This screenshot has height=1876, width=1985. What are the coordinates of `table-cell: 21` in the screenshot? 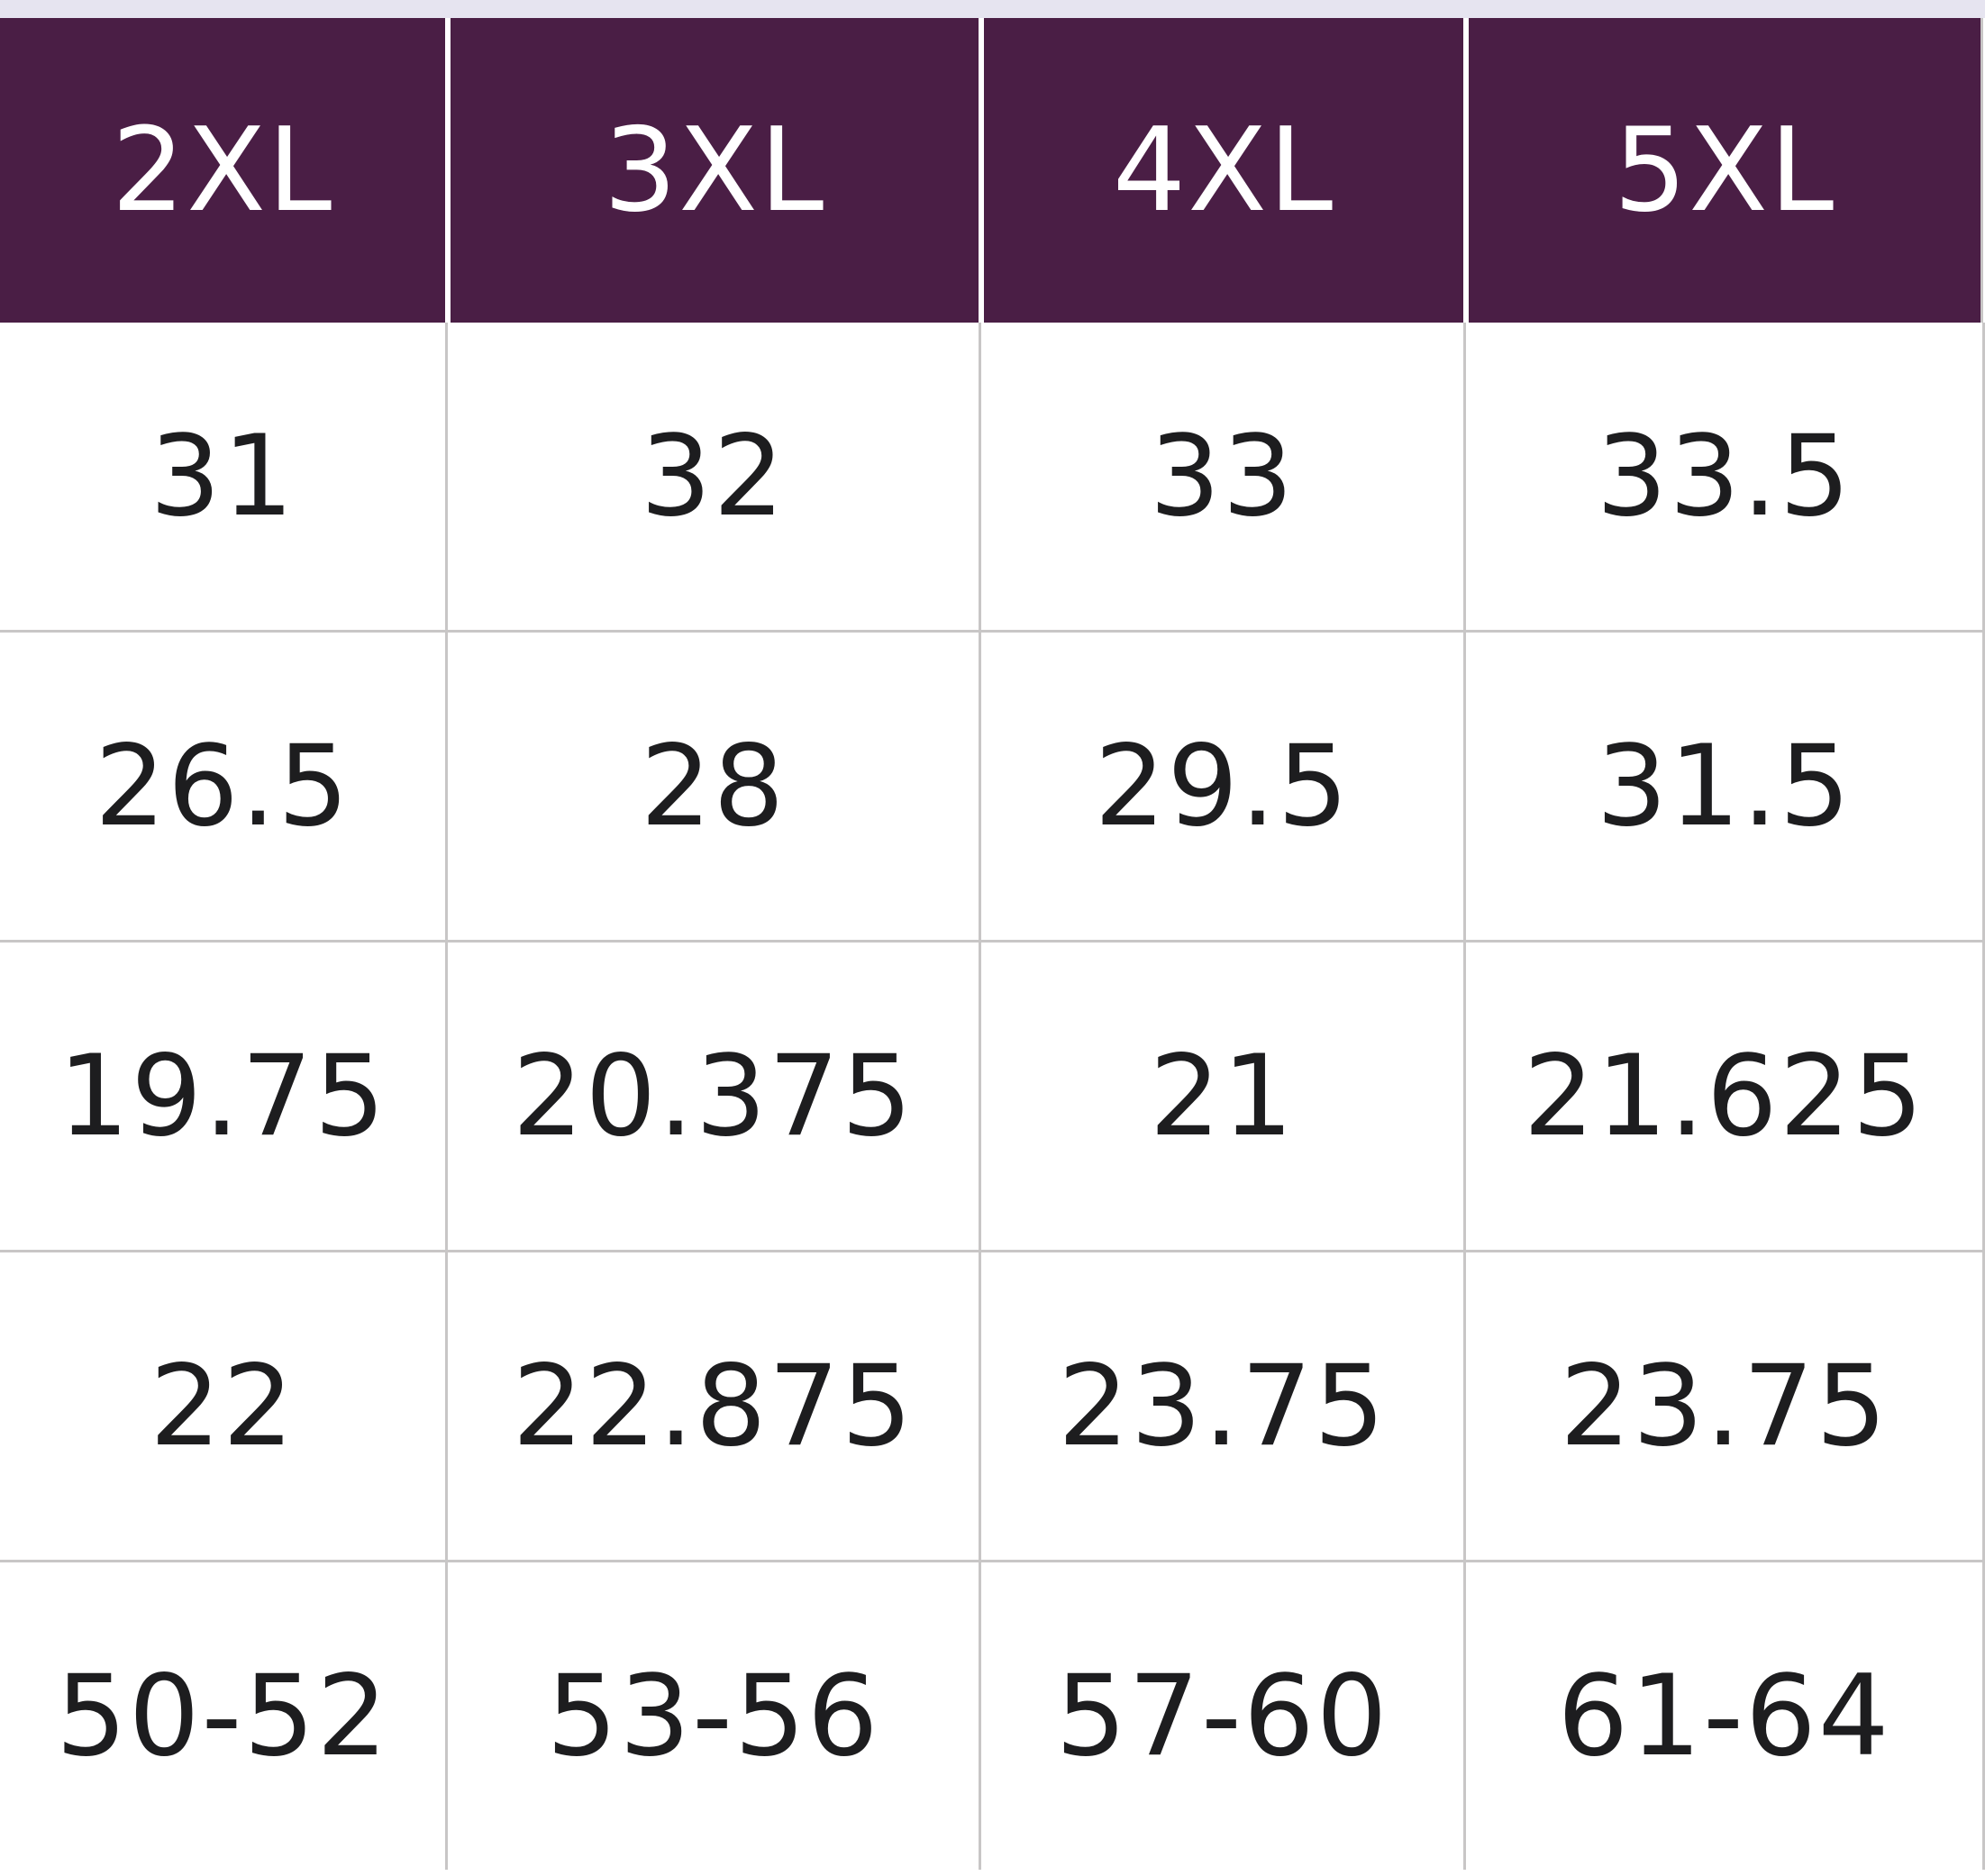 It's located at (1223, 1097).